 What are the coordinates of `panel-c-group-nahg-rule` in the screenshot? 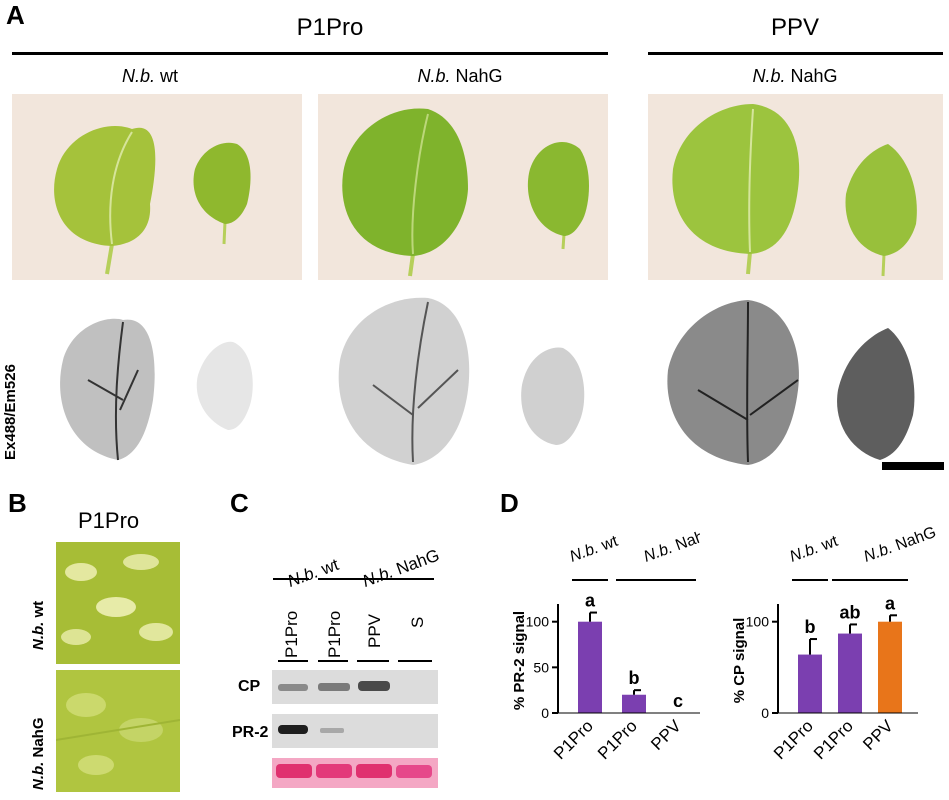 It's located at (376, 579).